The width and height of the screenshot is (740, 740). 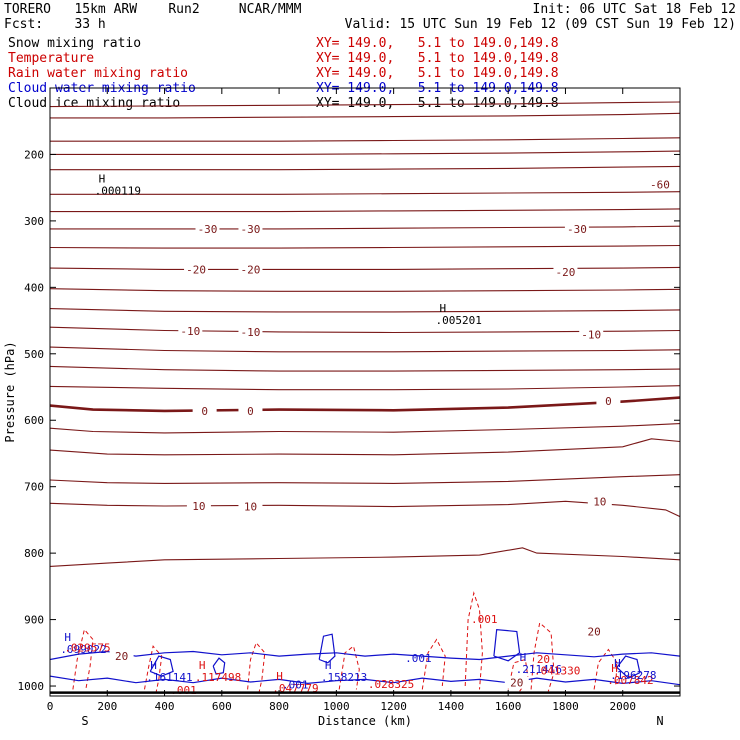 What do you see at coordinates (391, 684) in the screenshot?
I see `rain-label-2: .028325` at bounding box center [391, 684].